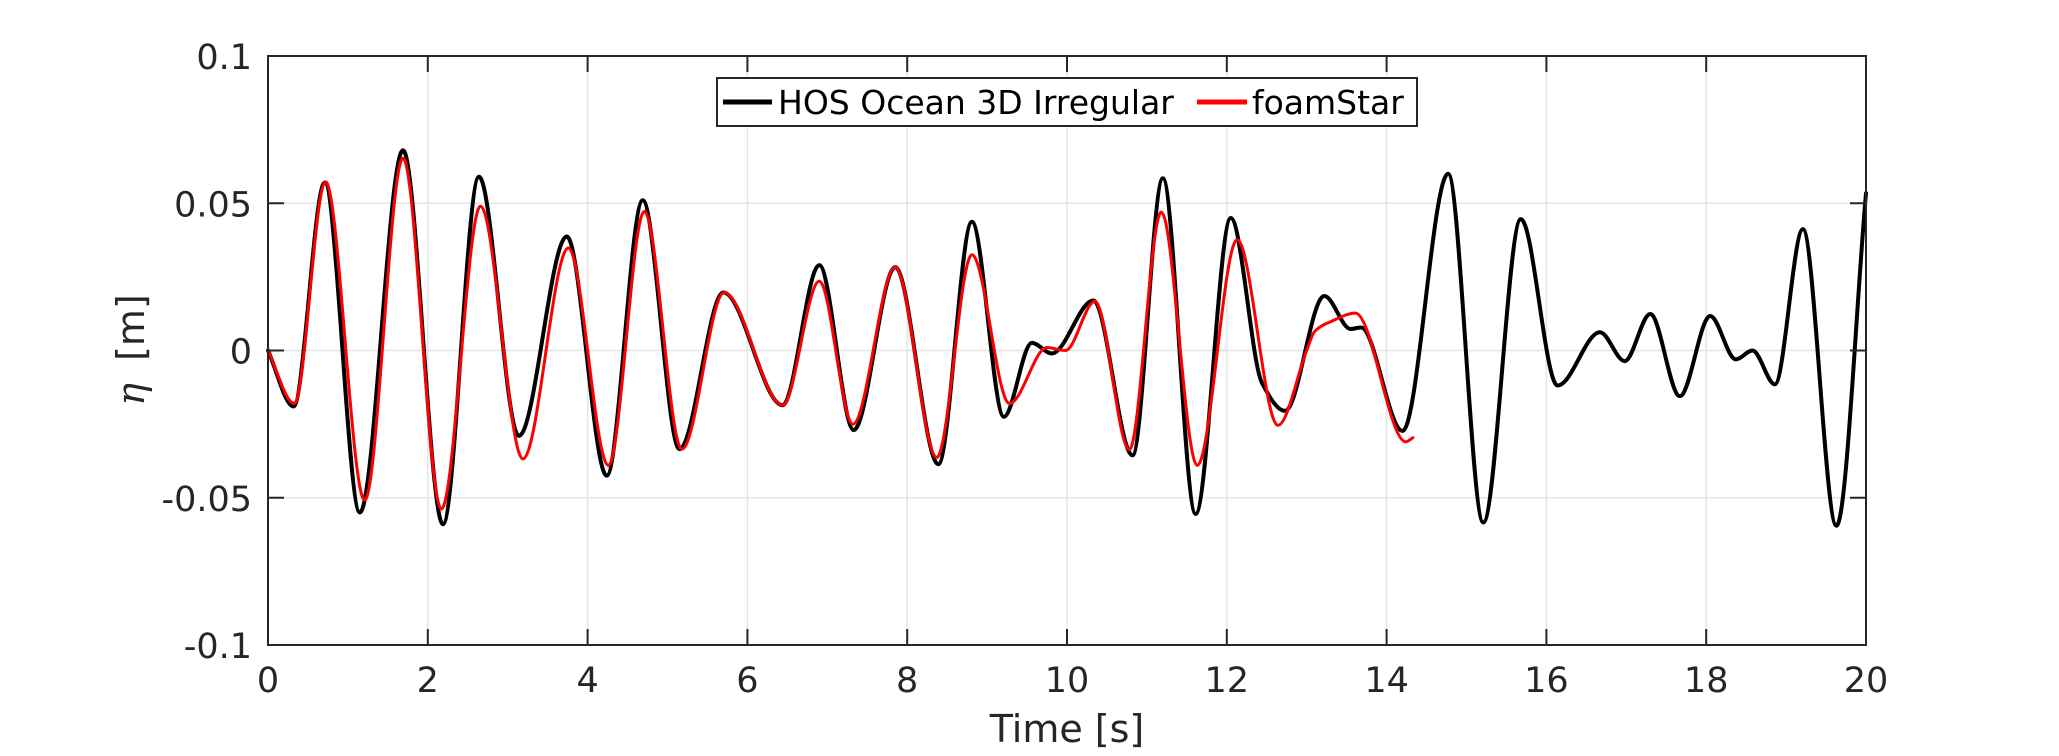  I want to click on legend-label-foamstar: foamStar, so click(1328, 102).